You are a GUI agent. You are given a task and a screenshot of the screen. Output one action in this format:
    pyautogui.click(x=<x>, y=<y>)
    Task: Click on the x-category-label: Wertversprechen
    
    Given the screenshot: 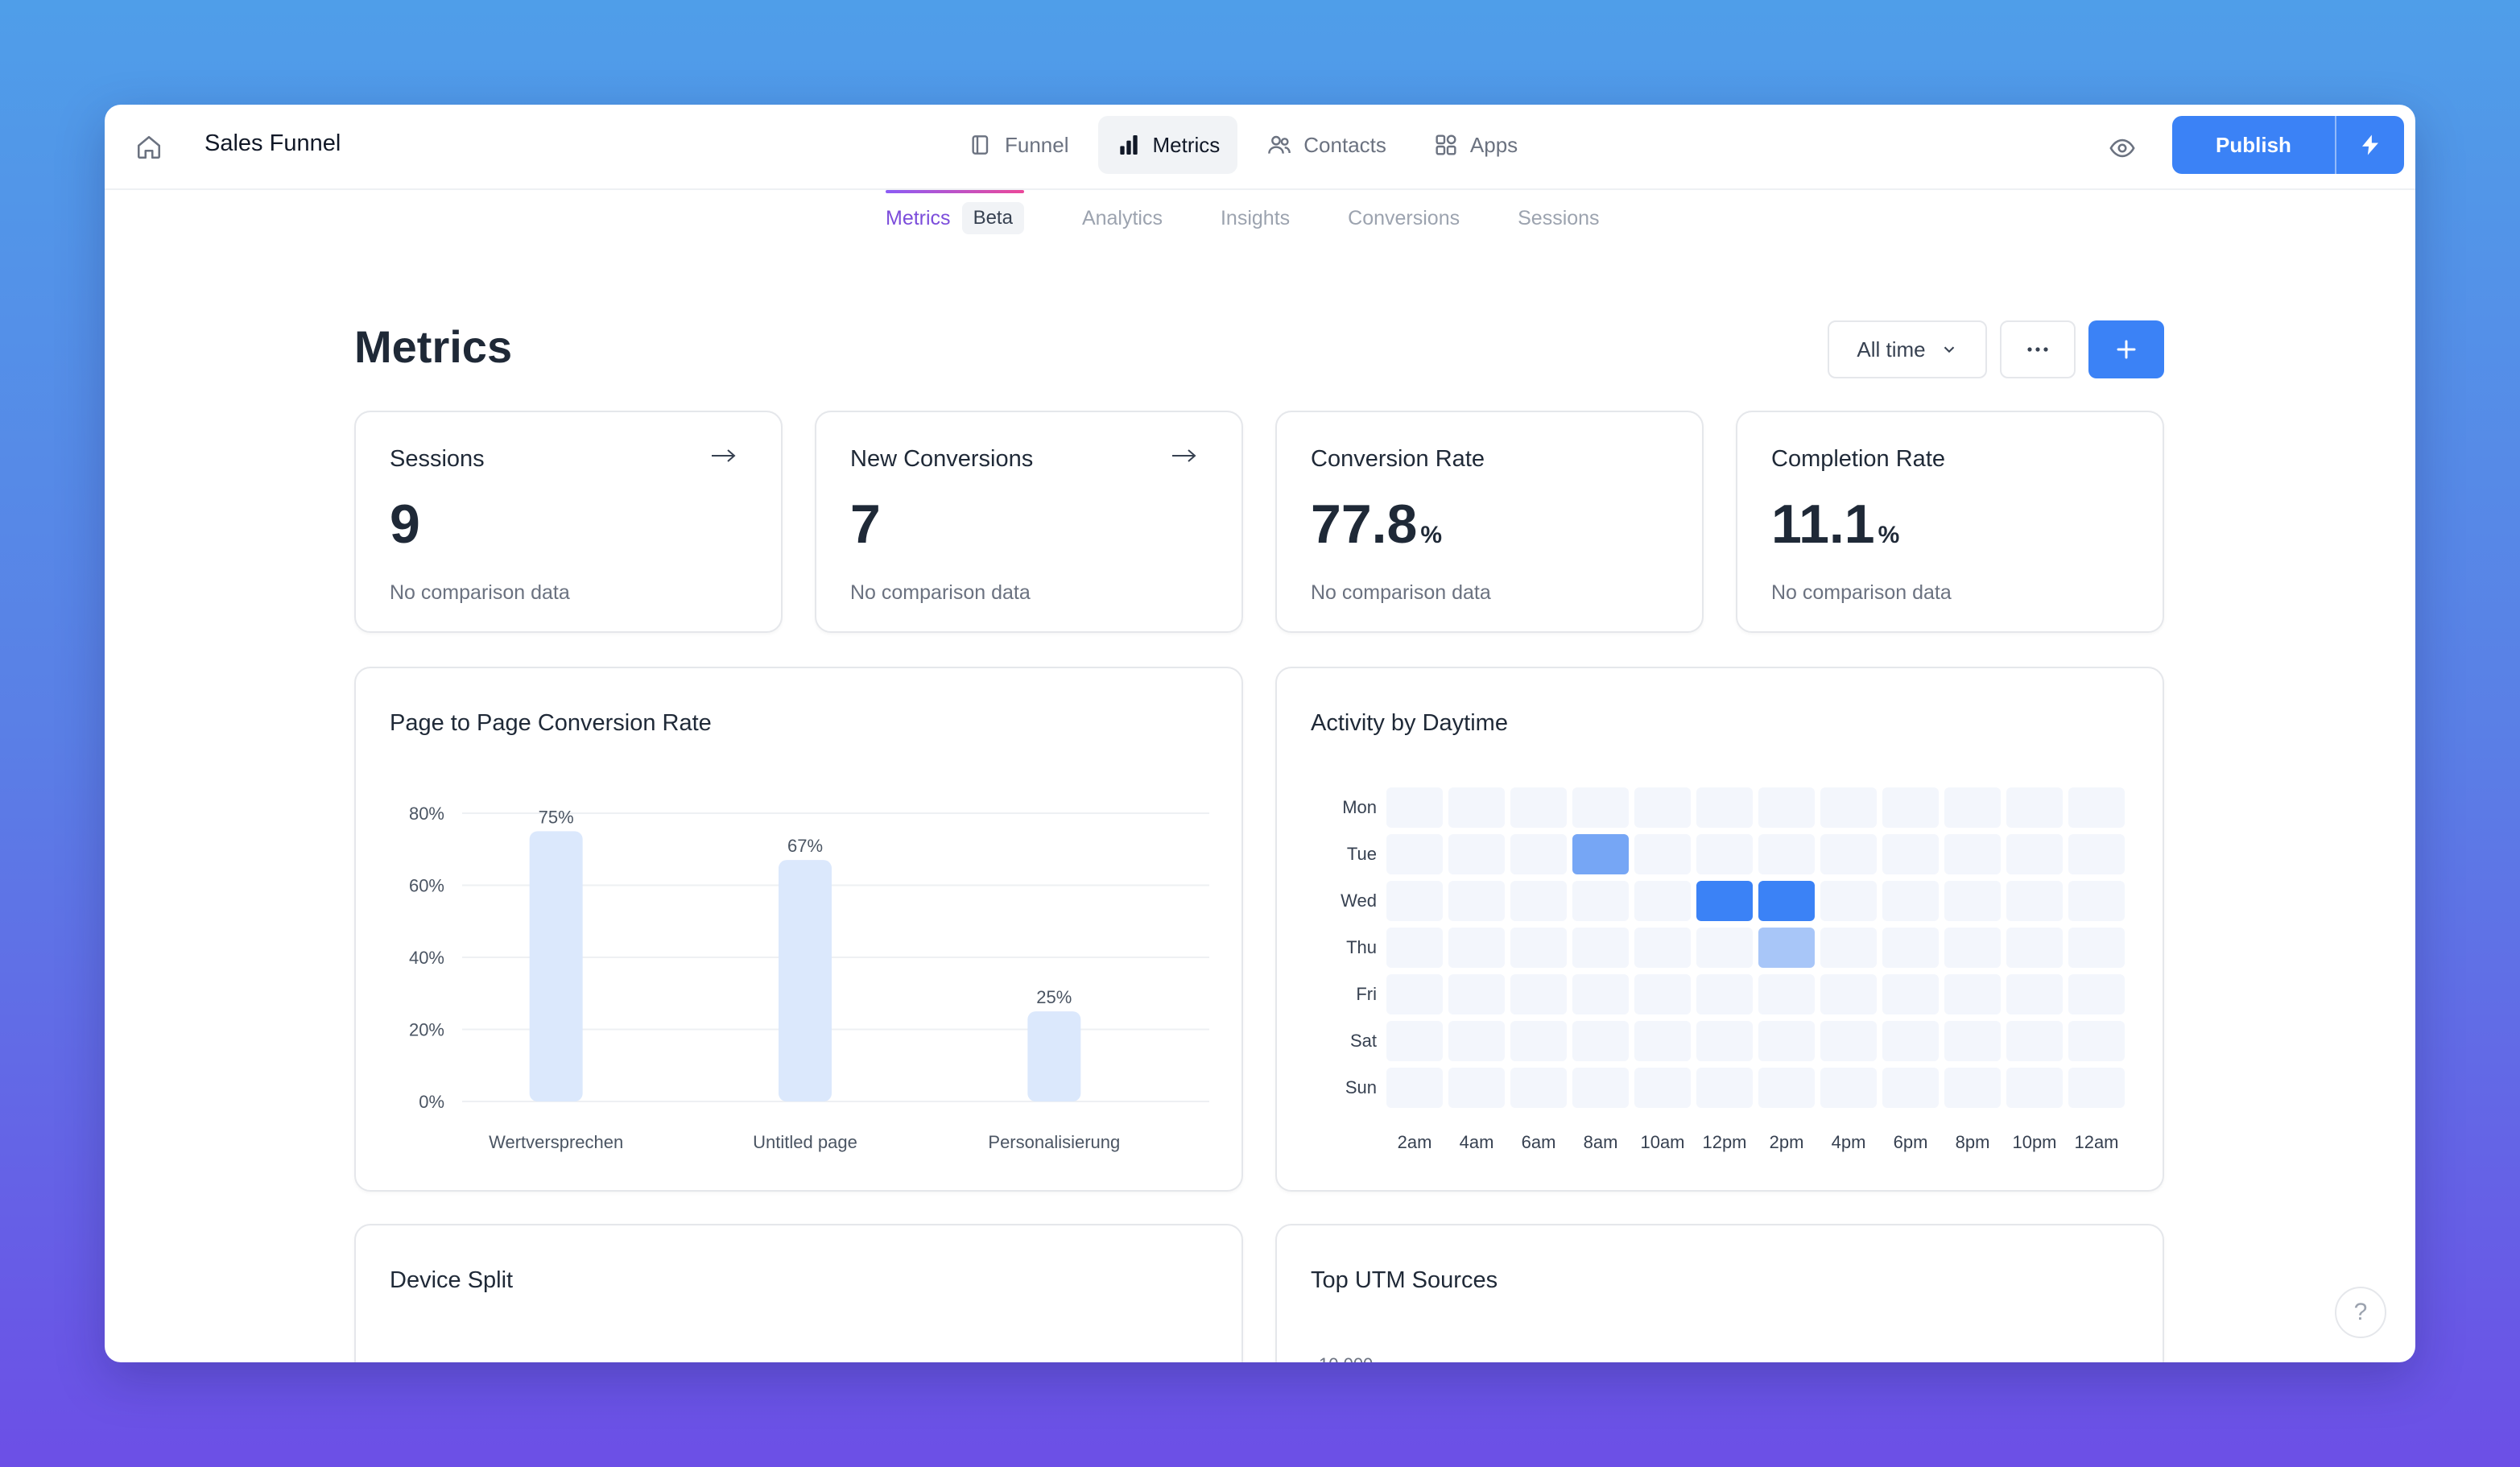 What is the action you would take?
    pyautogui.click(x=556, y=1142)
    